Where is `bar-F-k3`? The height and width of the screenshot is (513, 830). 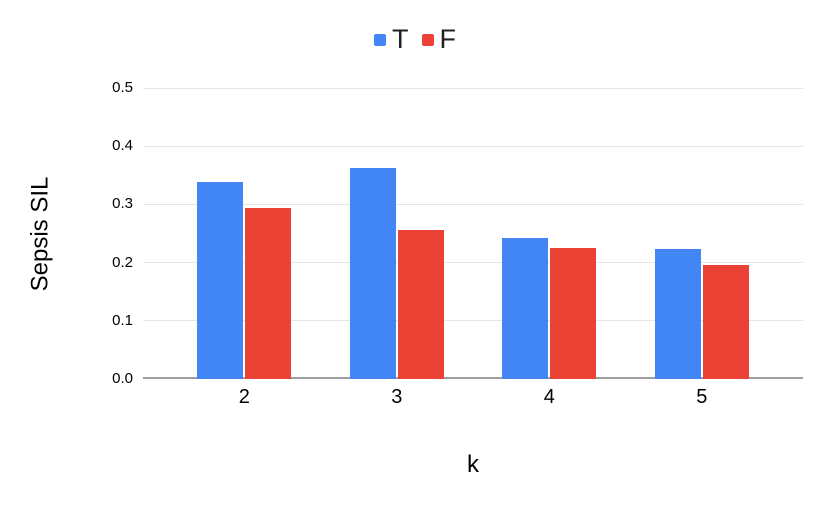
bar-F-k3 is located at coordinates (420, 304).